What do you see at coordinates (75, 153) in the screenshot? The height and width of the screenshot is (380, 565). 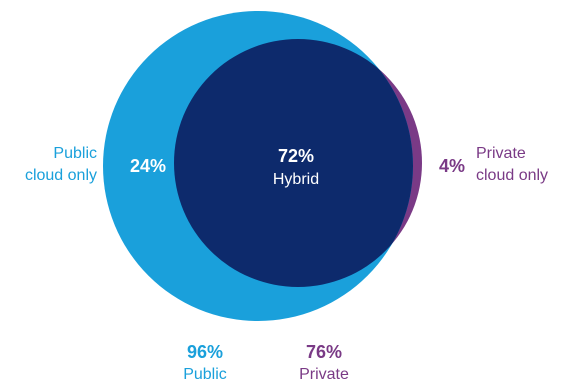 I see `public-only-label-line1: Public` at bounding box center [75, 153].